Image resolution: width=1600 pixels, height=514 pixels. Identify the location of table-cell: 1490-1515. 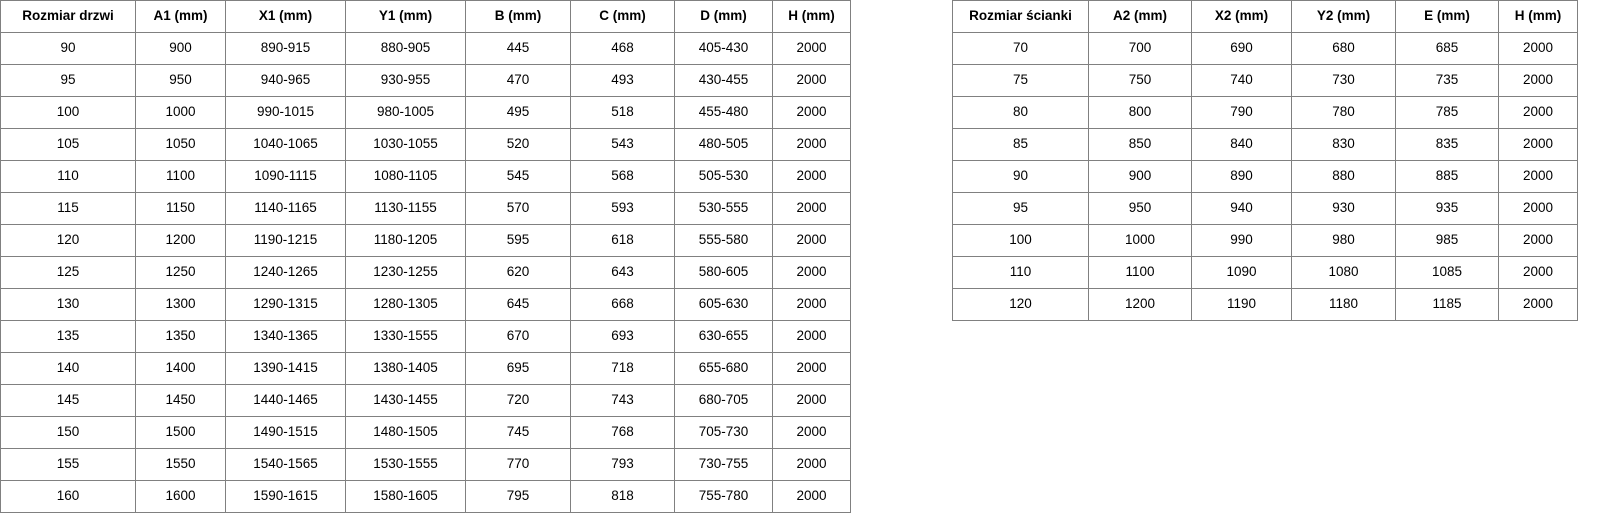
(285, 432).